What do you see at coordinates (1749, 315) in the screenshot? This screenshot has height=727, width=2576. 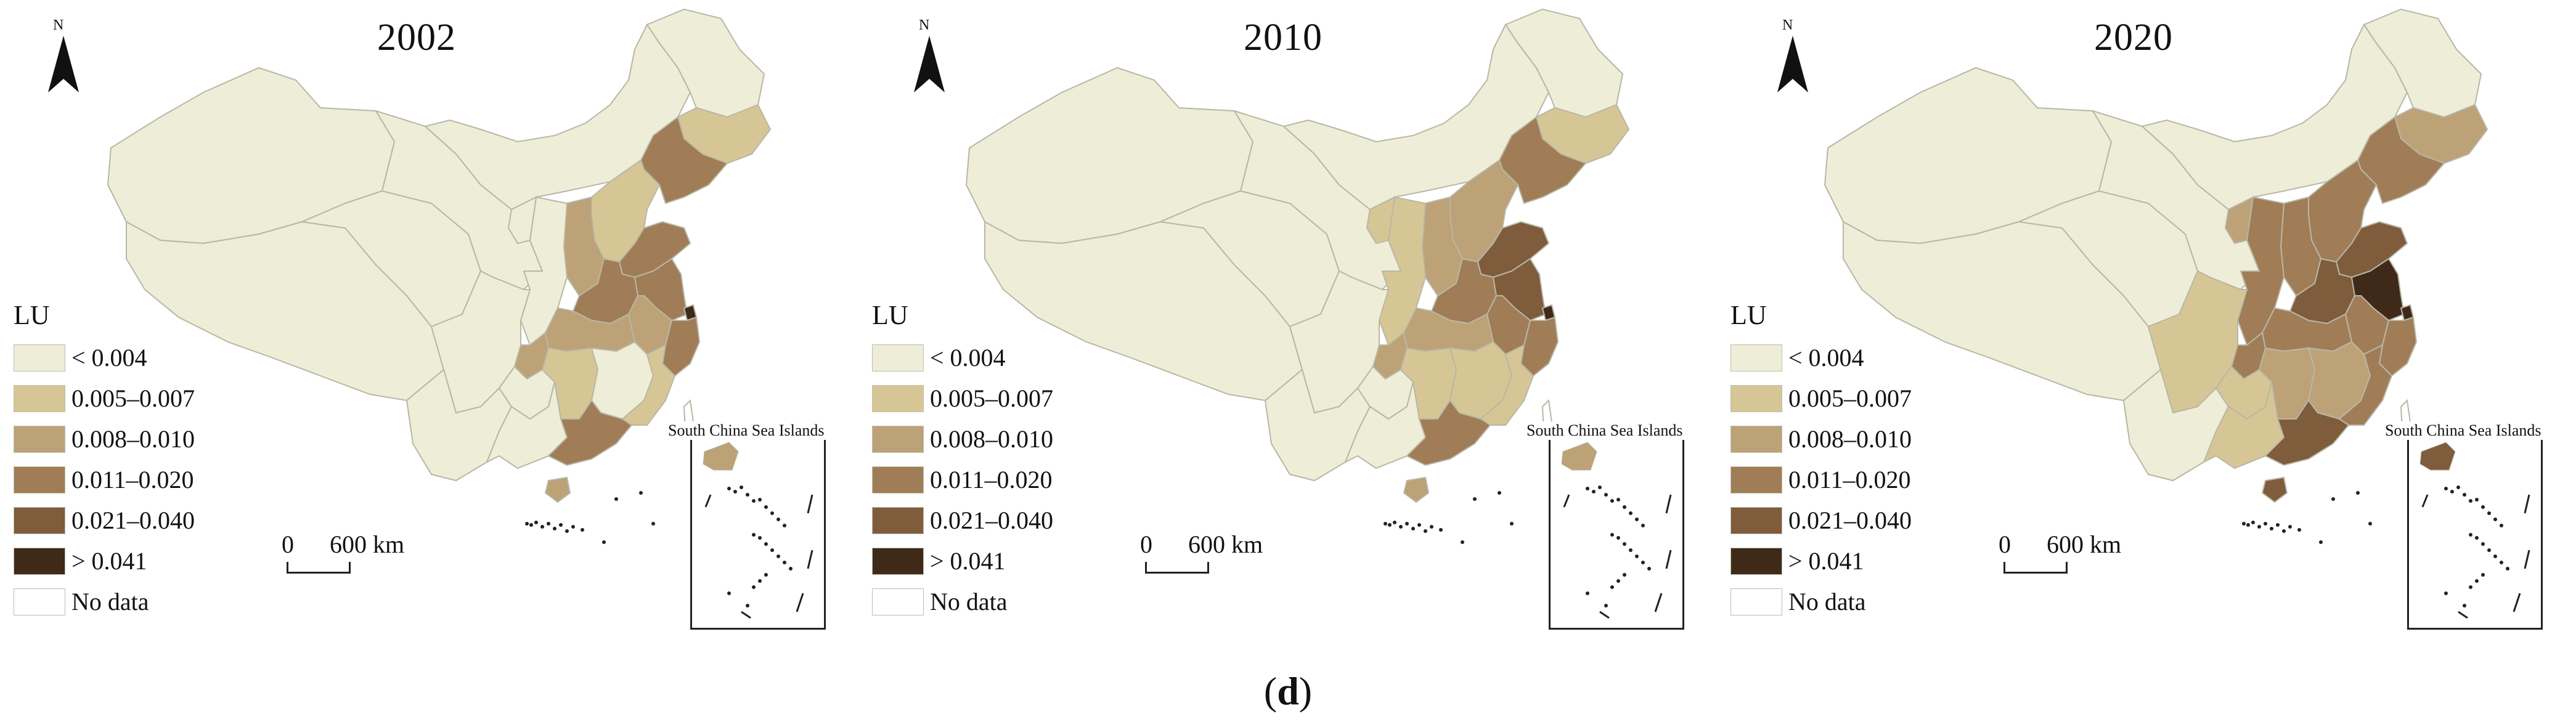 I see `legend-title: LU` at bounding box center [1749, 315].